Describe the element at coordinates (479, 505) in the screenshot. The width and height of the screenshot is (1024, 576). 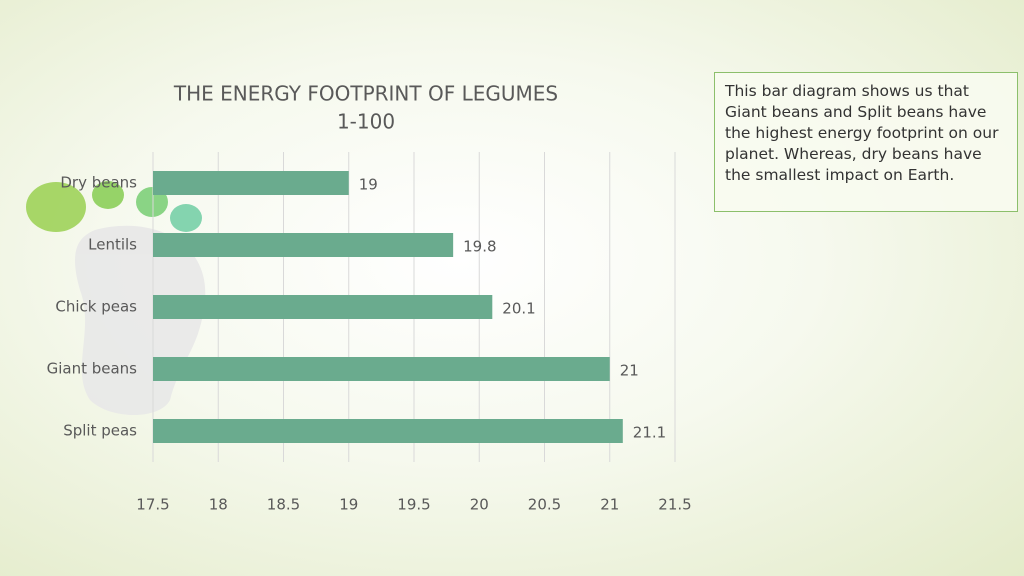
I see `x-tick-label: 20` at that location.